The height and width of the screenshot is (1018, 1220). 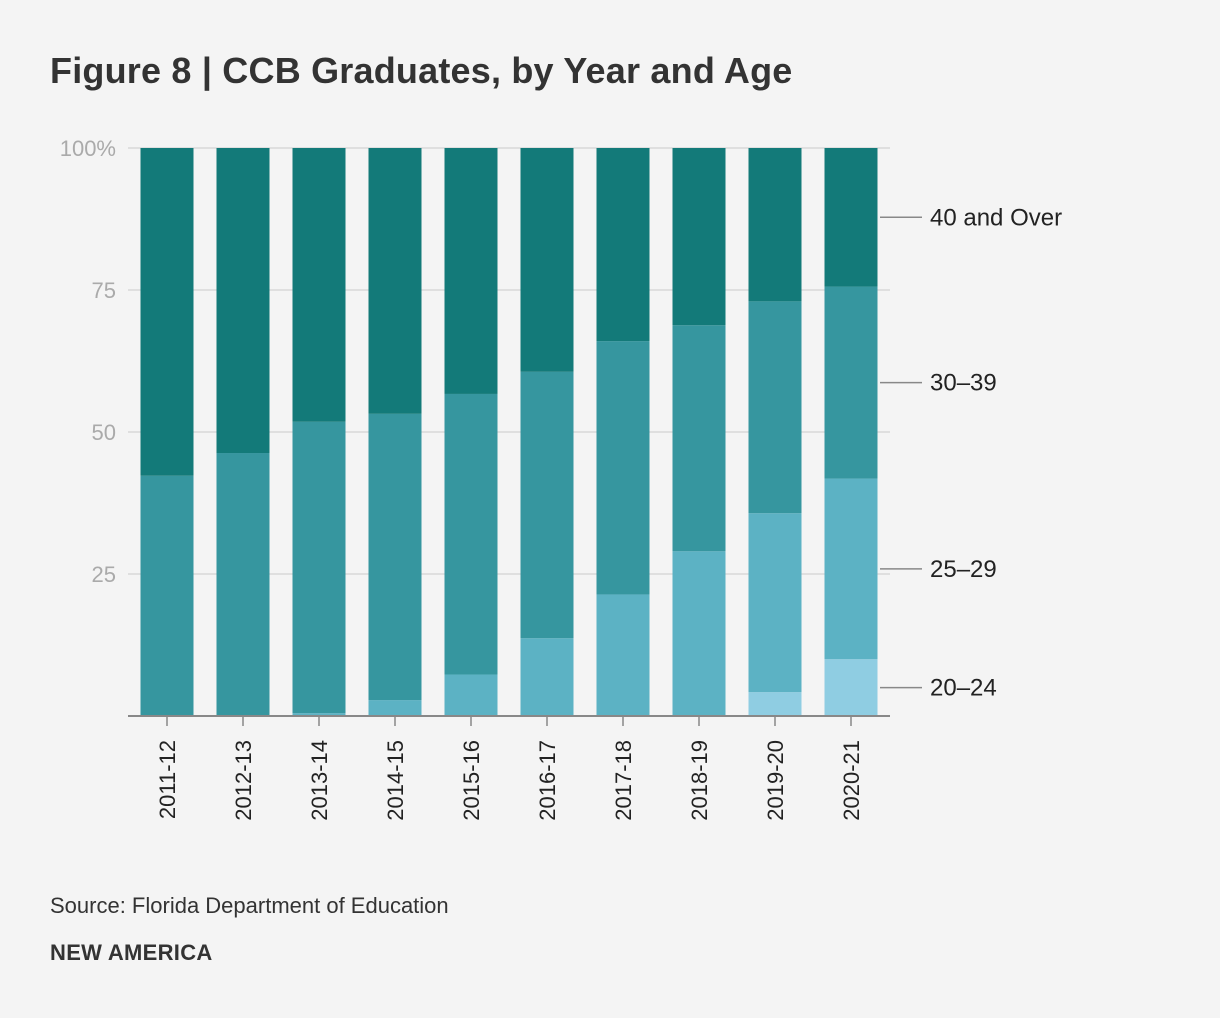 What do you see at coordinates (104, 574) in the screenshot?
I see `y-tick-label: 25` at bounding box center [104, 574].